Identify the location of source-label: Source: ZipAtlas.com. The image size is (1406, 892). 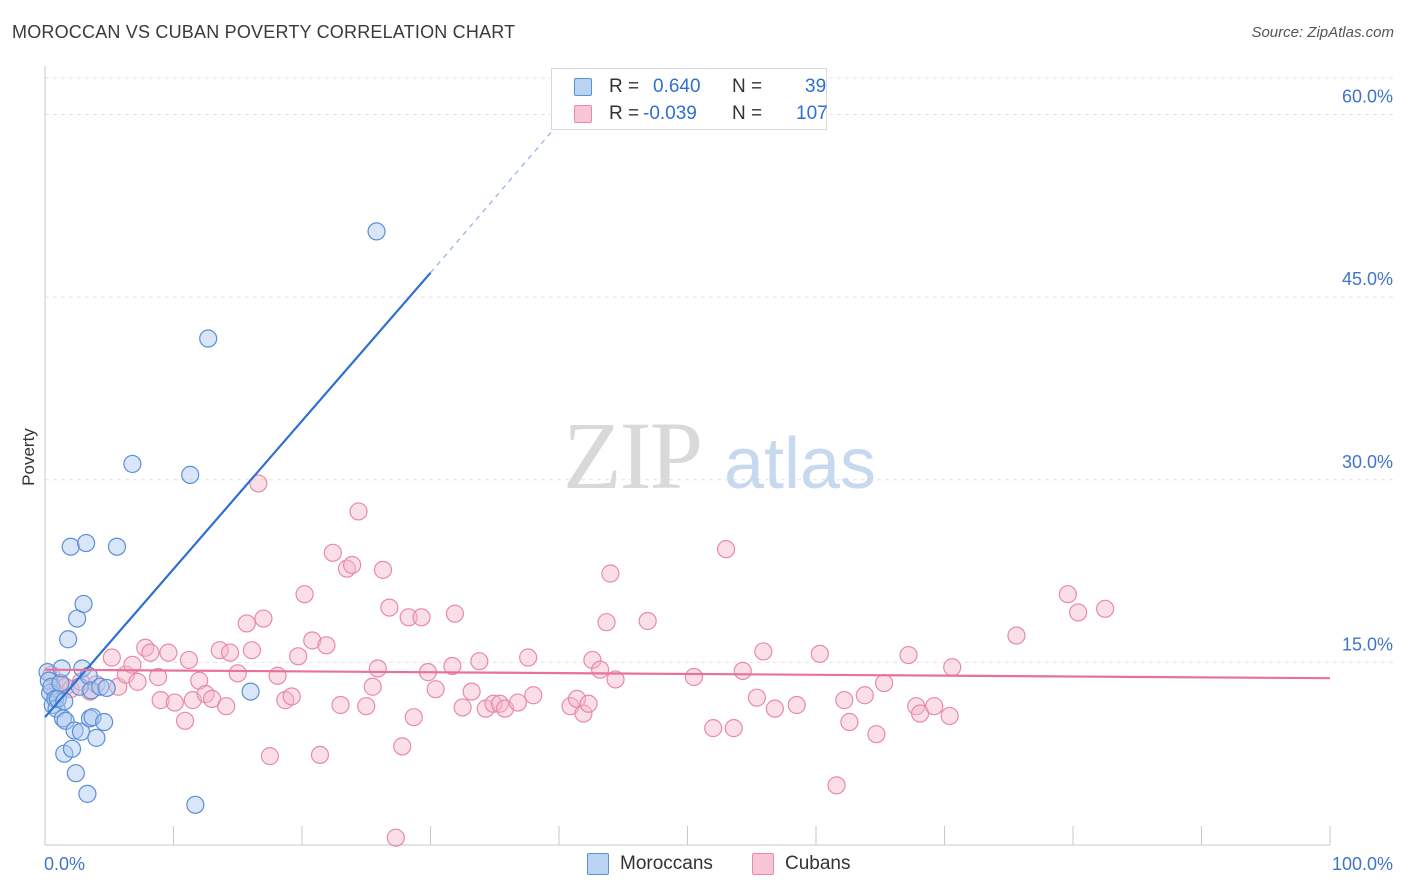
(1322, 32).